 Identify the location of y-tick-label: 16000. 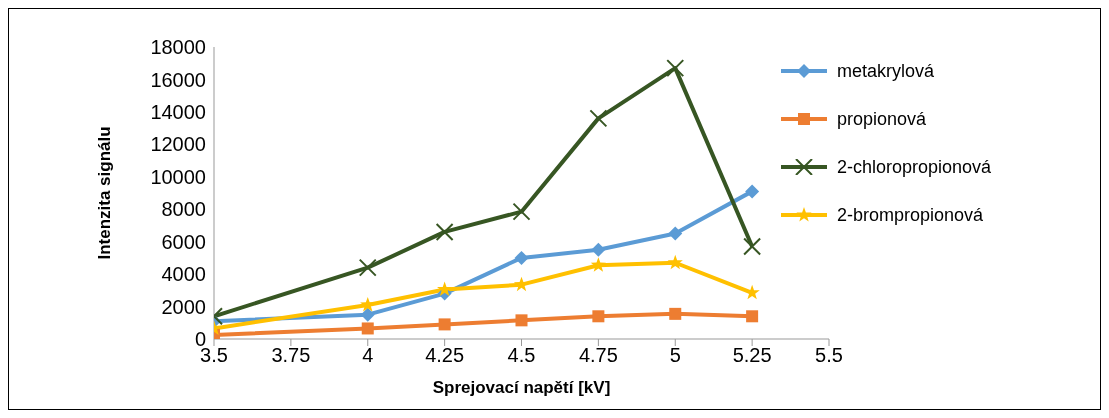
(178, 79).